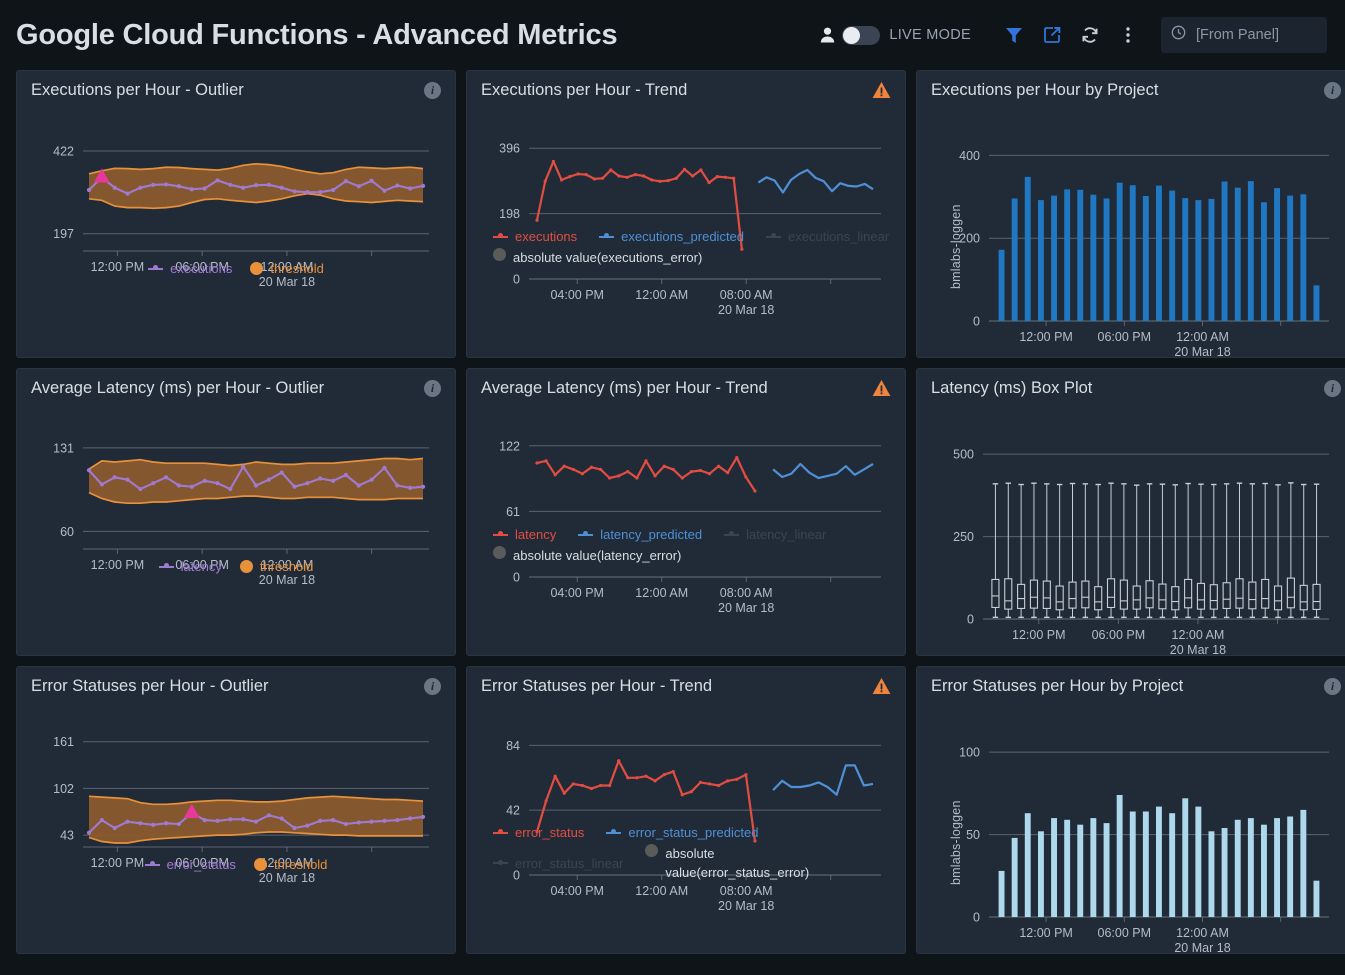 The width and height of the screenshot is (1345, 975). Describe the element at coordinates (178, 387) in the screenshot. I see `panel-title: Average Latency (ms) per Hour - Outlier` at that location.